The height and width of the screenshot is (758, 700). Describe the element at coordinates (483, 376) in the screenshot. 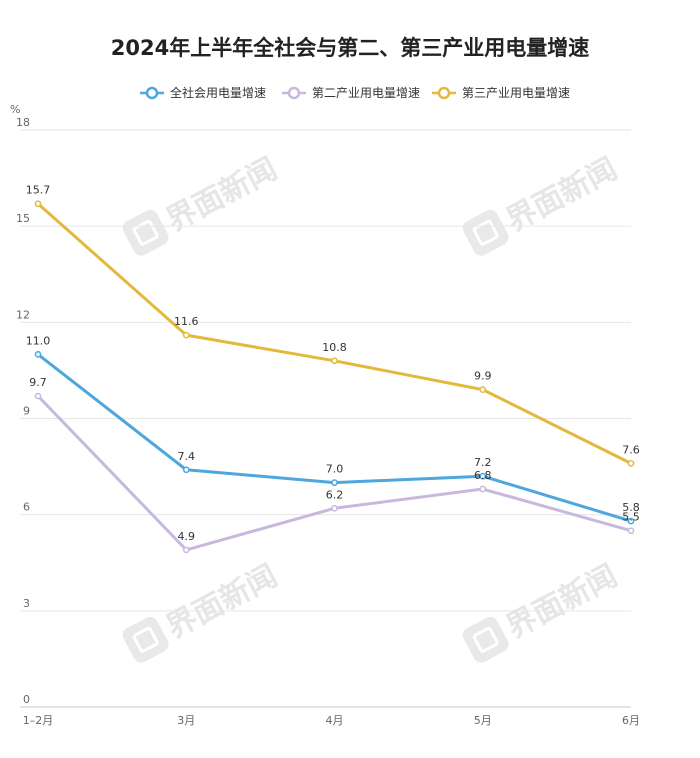

I see `data-label: 9.9` at that location.